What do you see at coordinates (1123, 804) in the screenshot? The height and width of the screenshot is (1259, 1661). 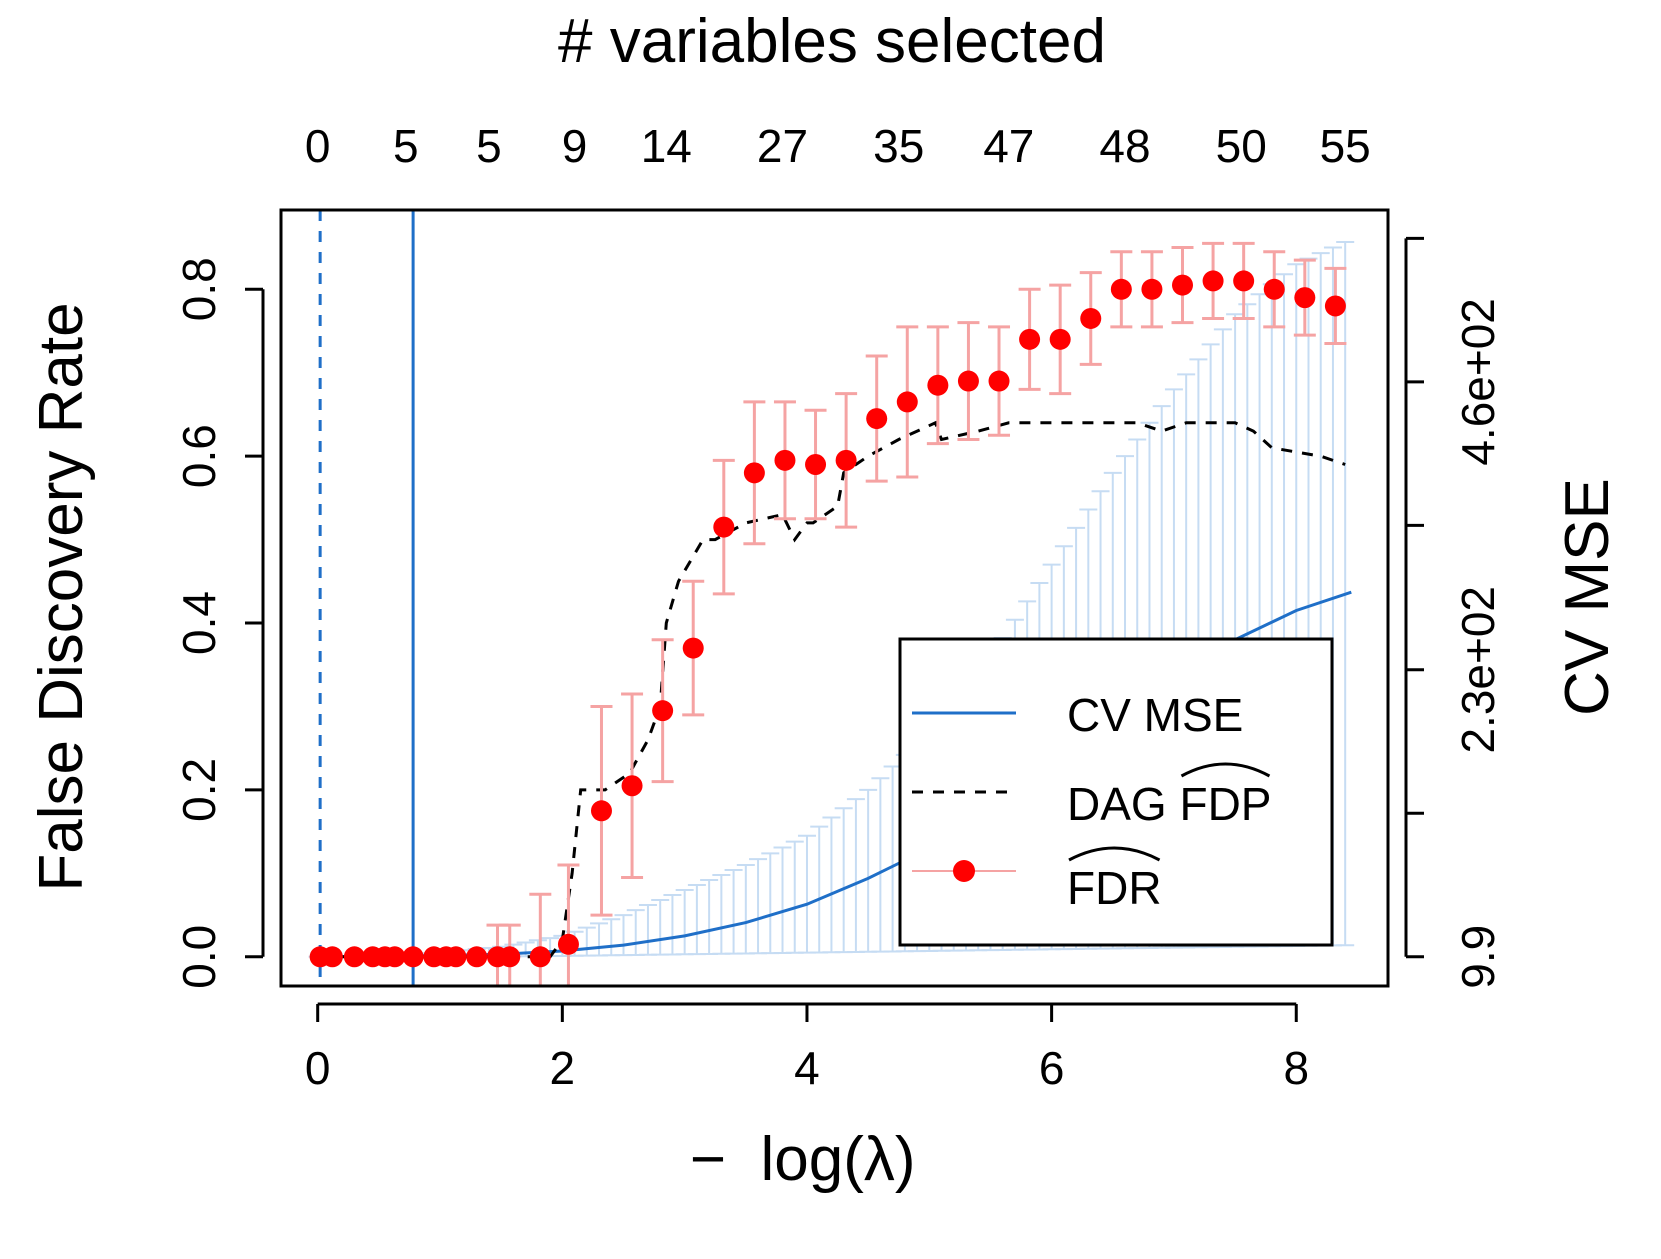 I see `legend-label-dag-prefix: DAG` at bounding box center [1123, 804].